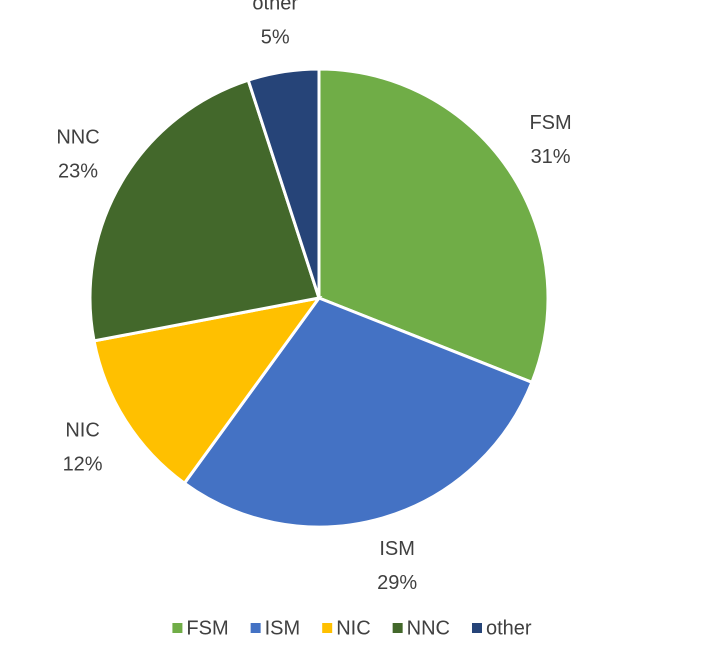 Image resolution: width=704 pixels, height=666 pixels. I want to click on legend-label: ISM, so click(283, 628).